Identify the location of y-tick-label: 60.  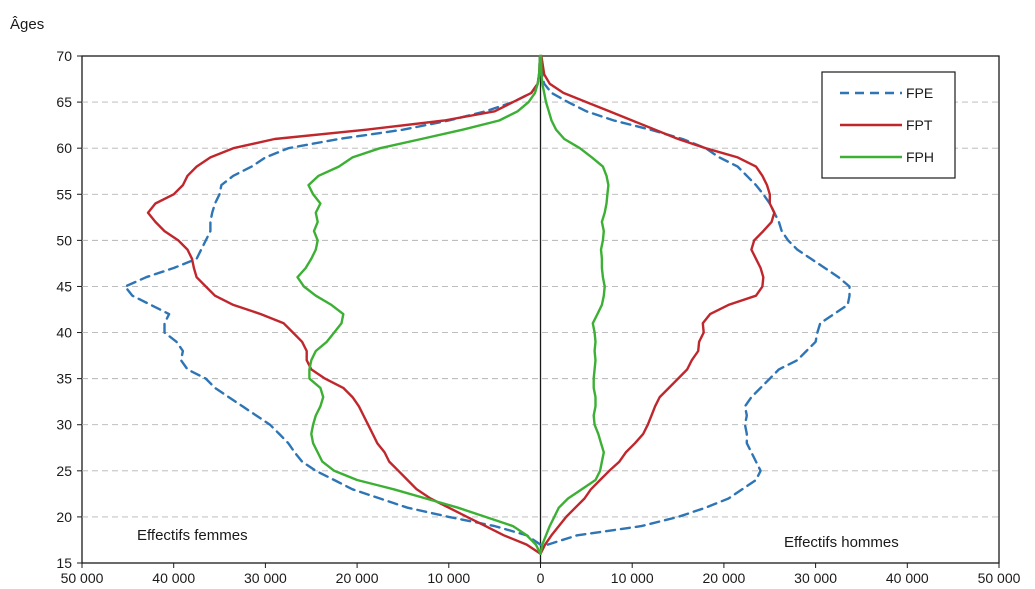
(64, 148).